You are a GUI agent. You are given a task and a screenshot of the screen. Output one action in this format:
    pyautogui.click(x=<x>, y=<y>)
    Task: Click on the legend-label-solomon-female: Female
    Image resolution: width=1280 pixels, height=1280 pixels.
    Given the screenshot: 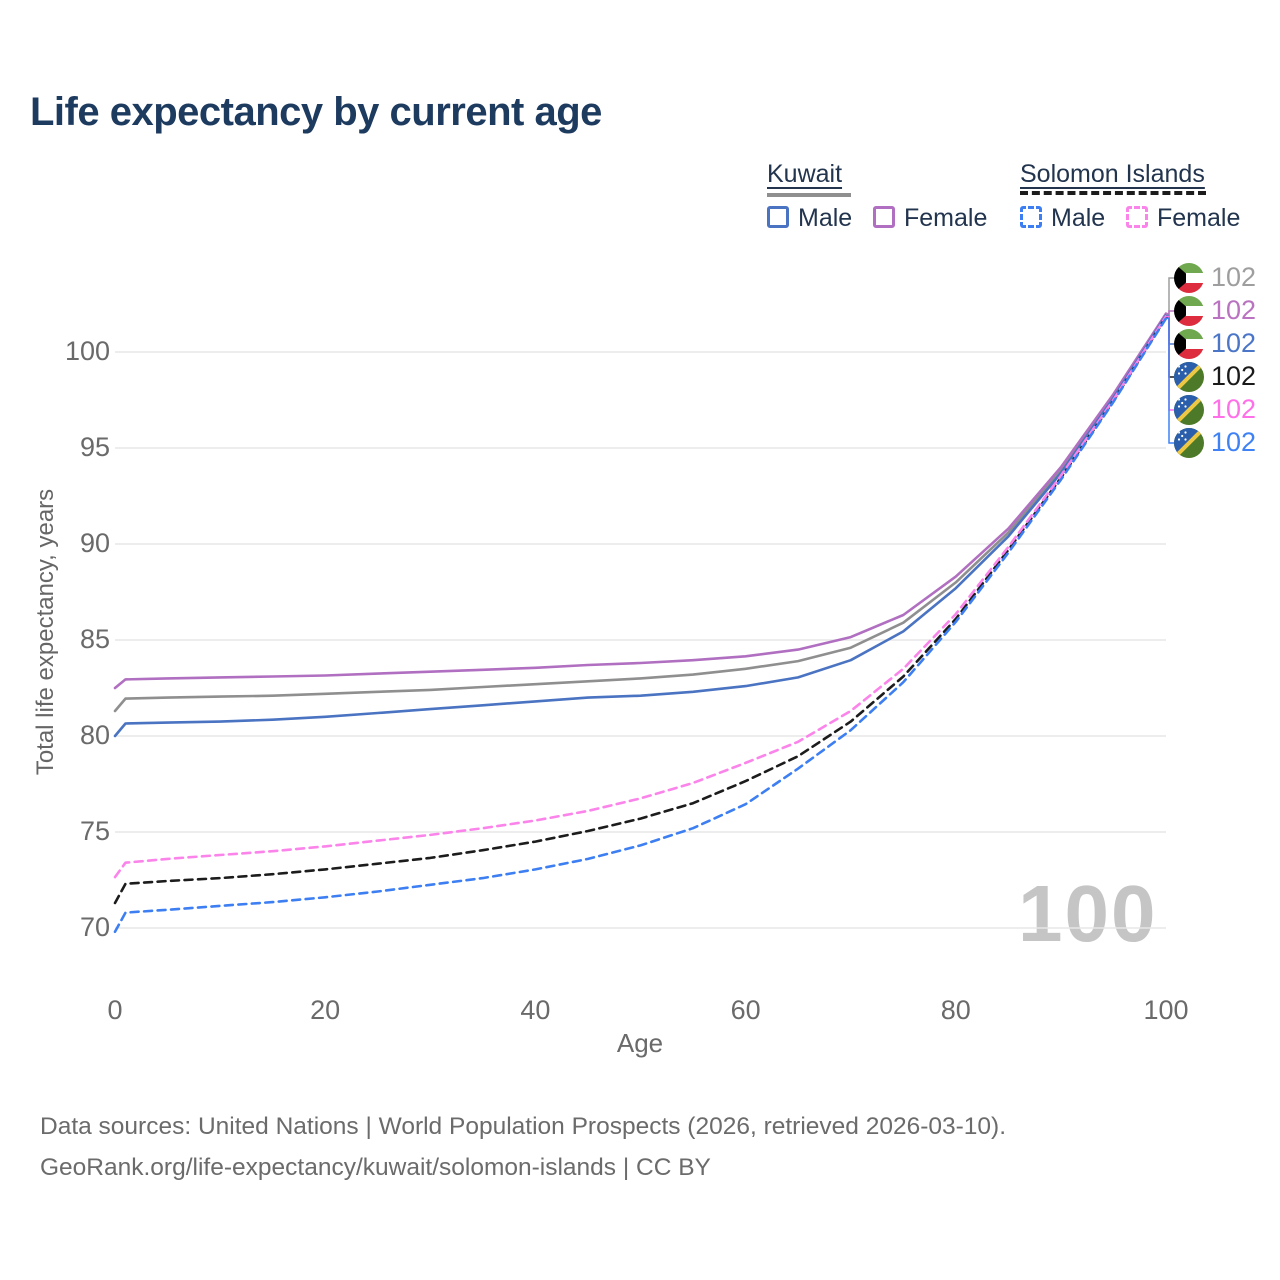 What is the action you would take?
    pyautogui.click(x=1199, y=218)
    